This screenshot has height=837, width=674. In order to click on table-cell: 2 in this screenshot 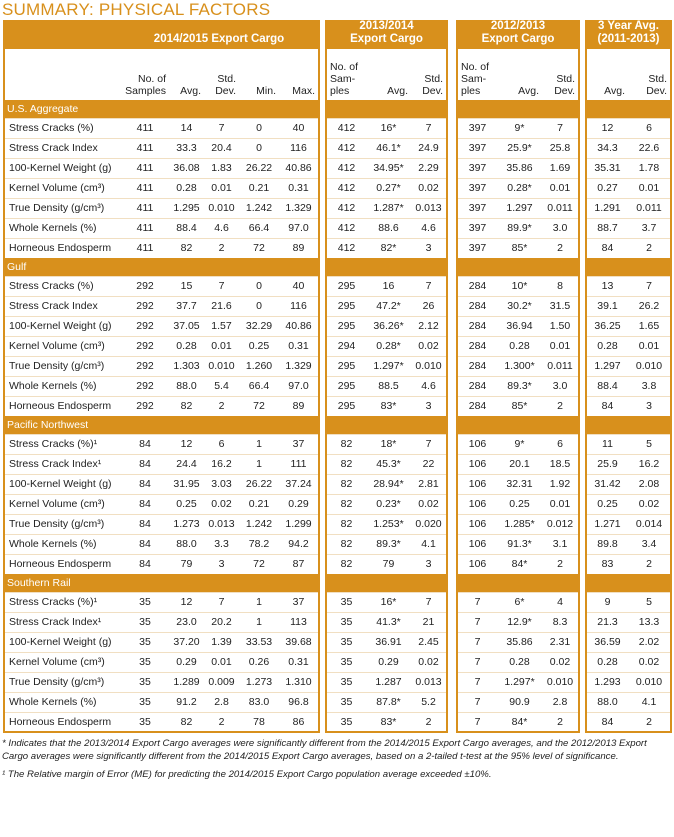, I will do `click(650, 563)`.